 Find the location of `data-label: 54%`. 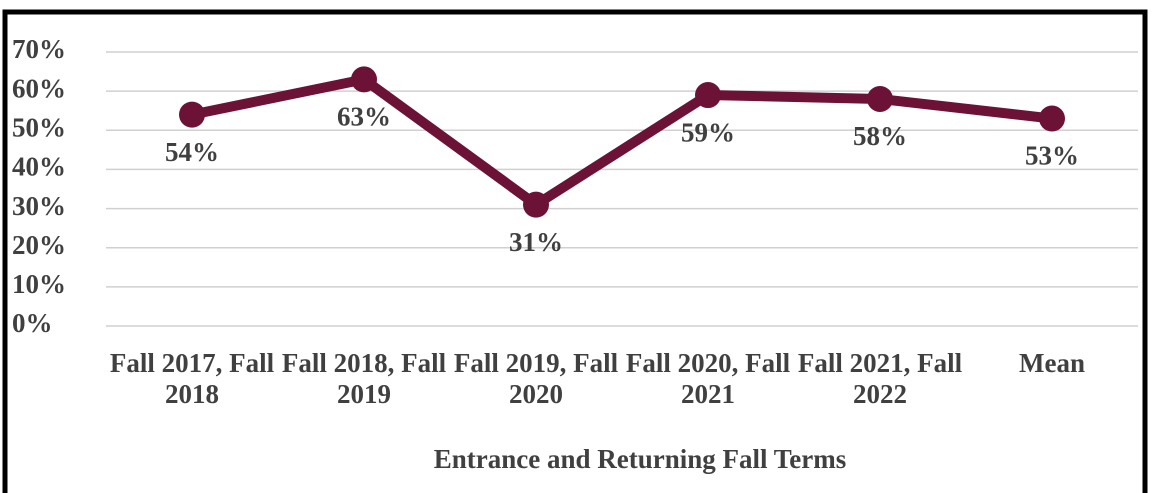

data-label: 54% is located at coordinates (192, 152).